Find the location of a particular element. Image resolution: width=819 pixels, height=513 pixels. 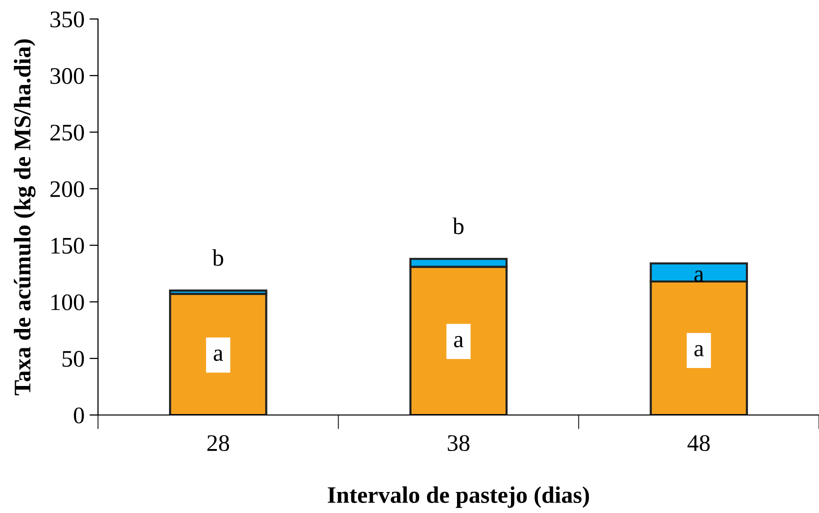

x-tick-label: 38 is located at coordinates (459, 443).